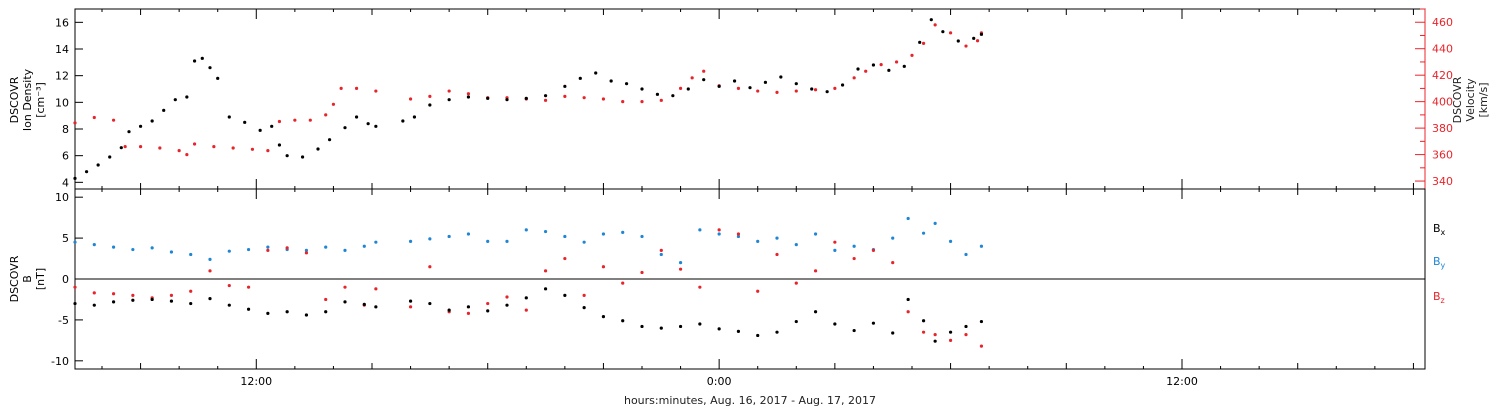 The width and height of the screenshot is (1500, 410). Describe the element at coordinates (65, 182) in the screenshot. I see `y-tick-label: 4` at that location.